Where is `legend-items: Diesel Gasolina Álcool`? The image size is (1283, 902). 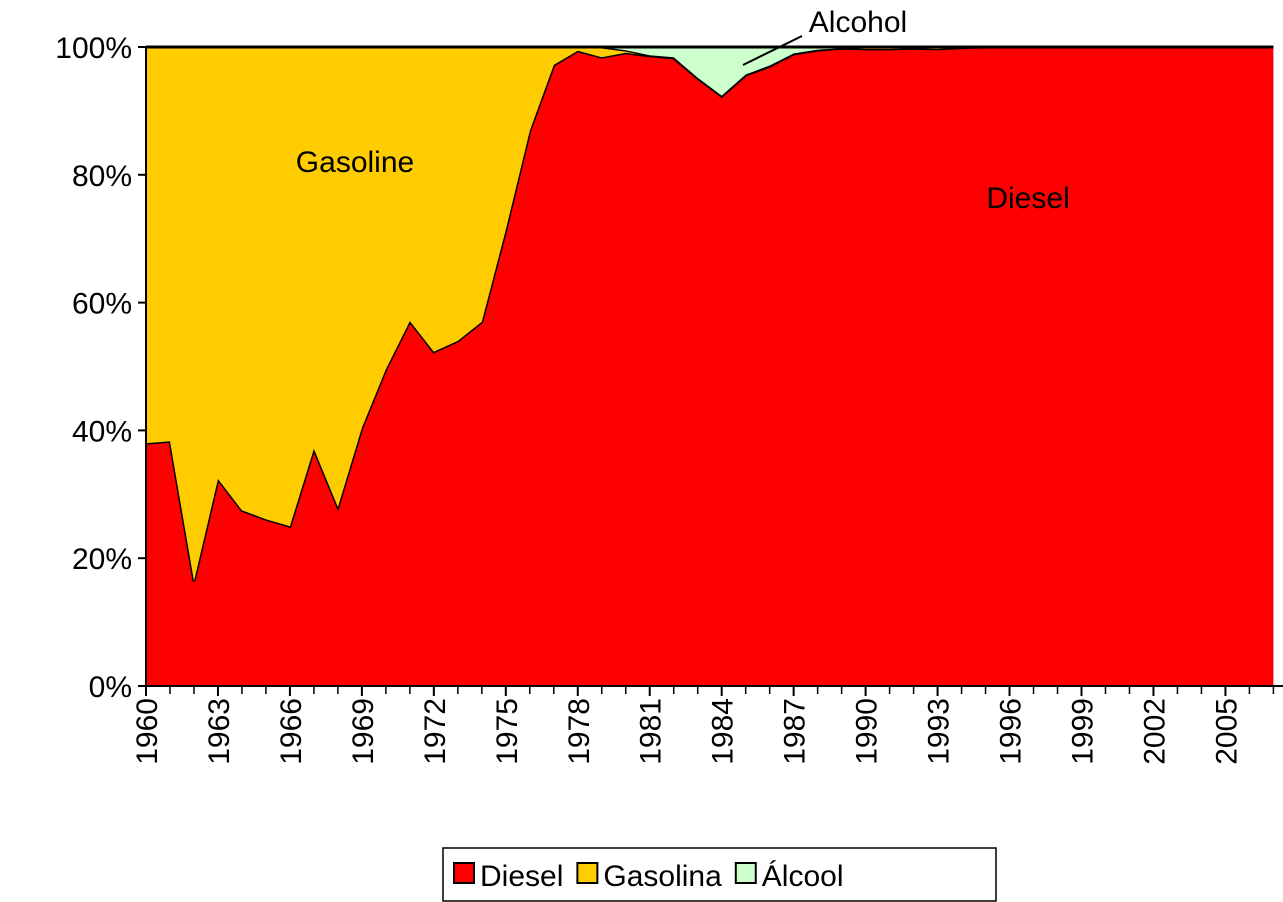 legend-items: Diesel Gasolina Álcool is located at coordinates (648, 876).